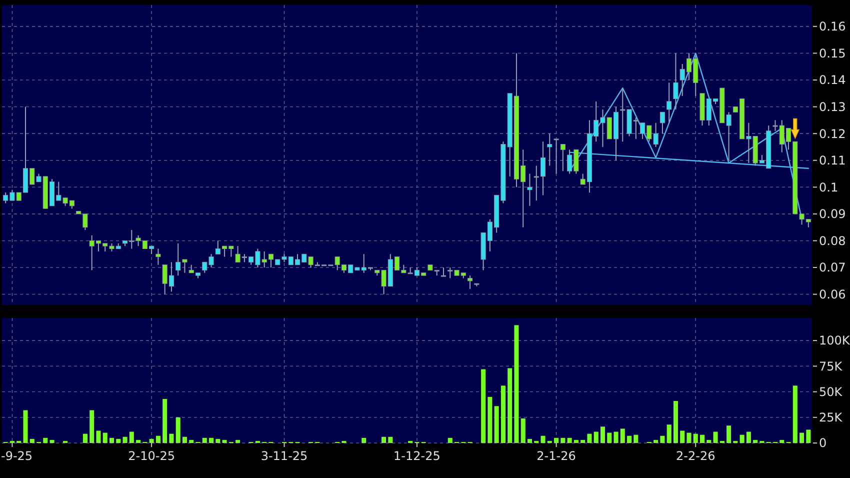 Image resolution: width=850 pixels, height=478 pixels. I want to click on y-tick-label: 0.1, so click(828, 187).